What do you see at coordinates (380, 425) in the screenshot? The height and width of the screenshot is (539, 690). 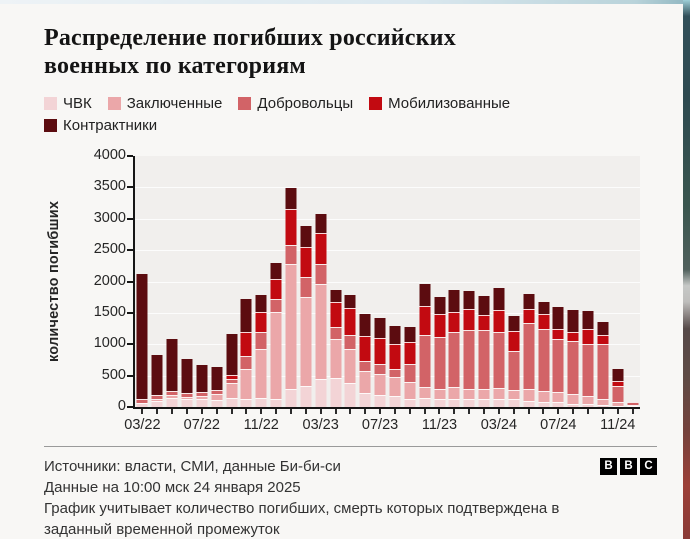 I see `x-tick-label: 07/23` at bounding box center [380, 425].